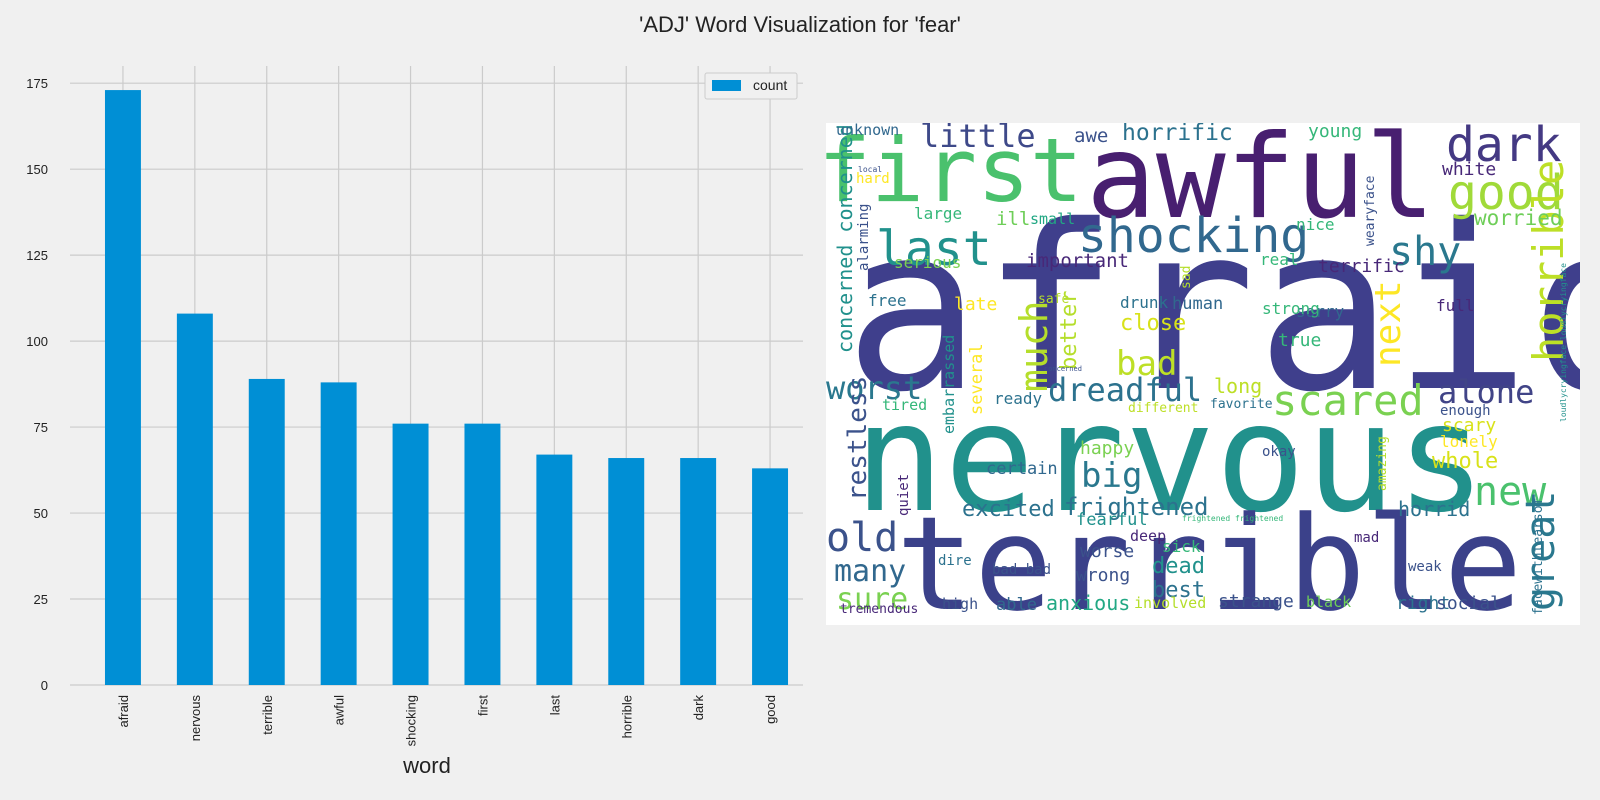 The height and width of the screenshot is (800, 1600). What do you see at coordinates (904, 495) in the screenshot?
I see `cloud-word: quiet` at bounding box center [904, 495].